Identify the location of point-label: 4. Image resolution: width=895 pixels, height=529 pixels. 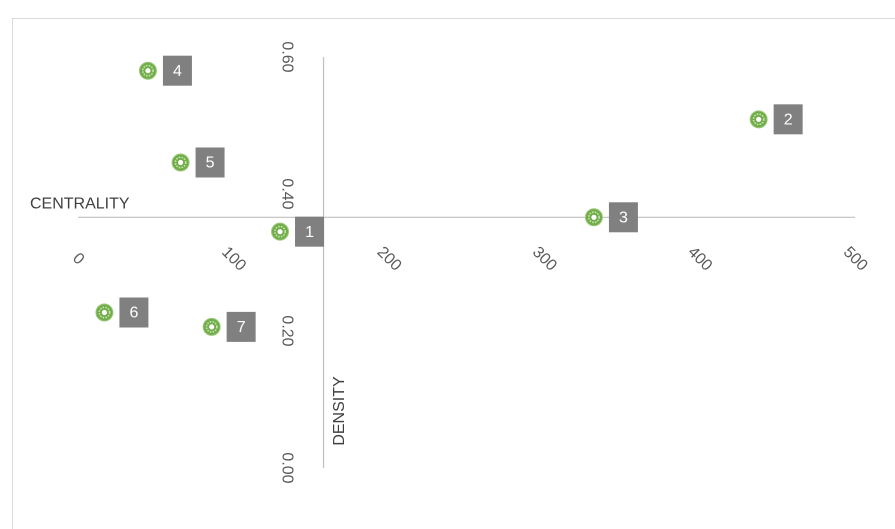
(177, 71).